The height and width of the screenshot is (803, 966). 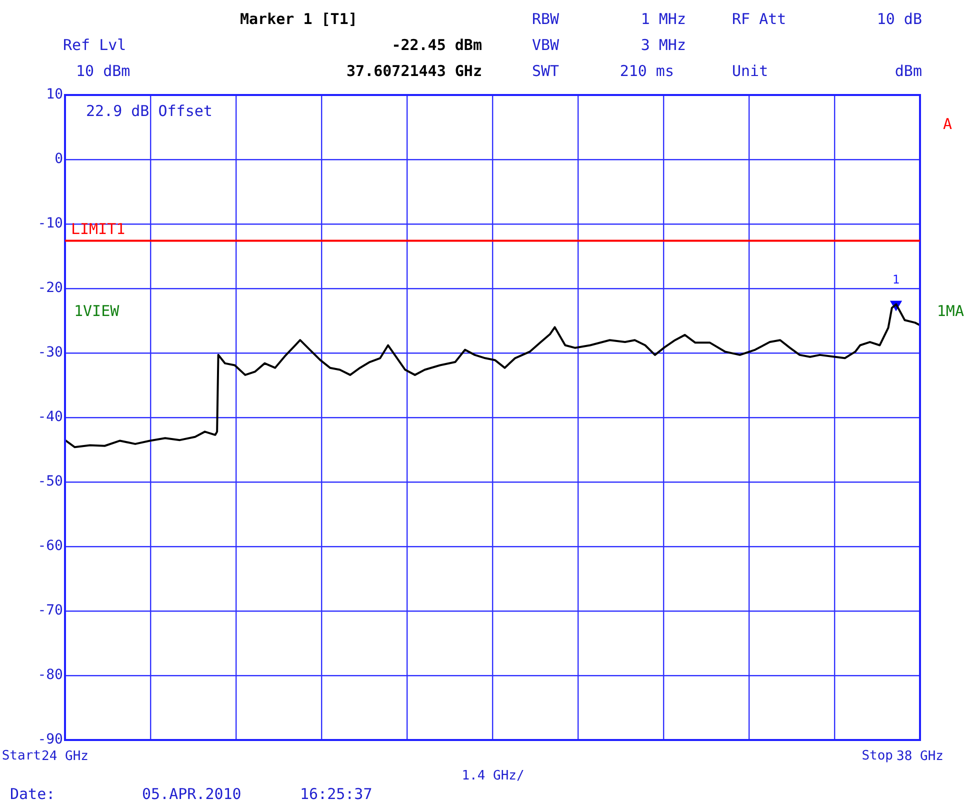 I want to click on y-tick-label: -30, so click(x=50, y=352).